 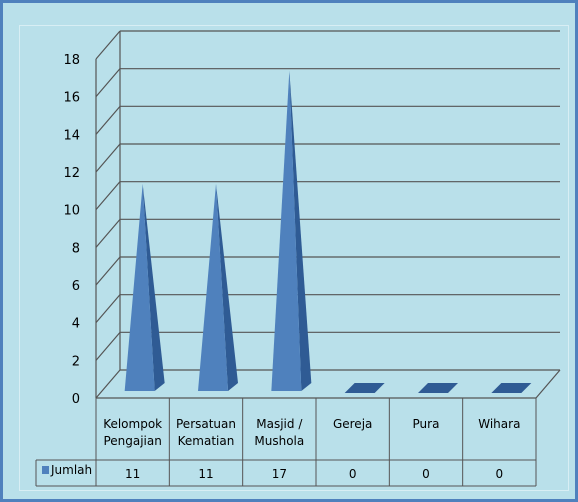 What do you see at coordinates (279, 441) in the screenshot?
I see `x-category-label: Mushola` at bounding box center [279, 441].